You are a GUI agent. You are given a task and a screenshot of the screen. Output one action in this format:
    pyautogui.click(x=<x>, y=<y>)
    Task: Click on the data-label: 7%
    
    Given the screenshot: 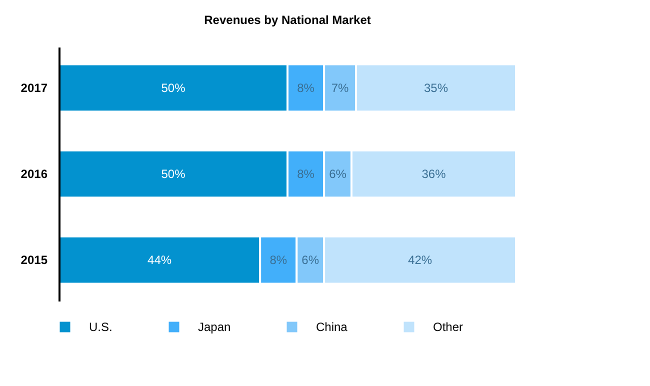 What is the action you would take?
    pyautogui.click(x=340, y=87)
    